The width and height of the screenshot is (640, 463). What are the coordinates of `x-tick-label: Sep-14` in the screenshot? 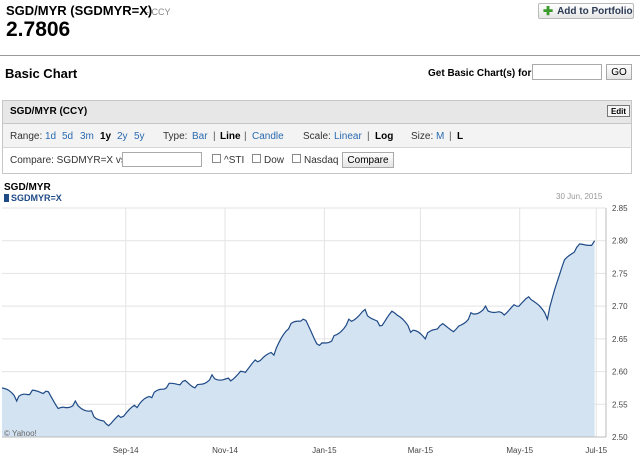 It's located at (126, 450).